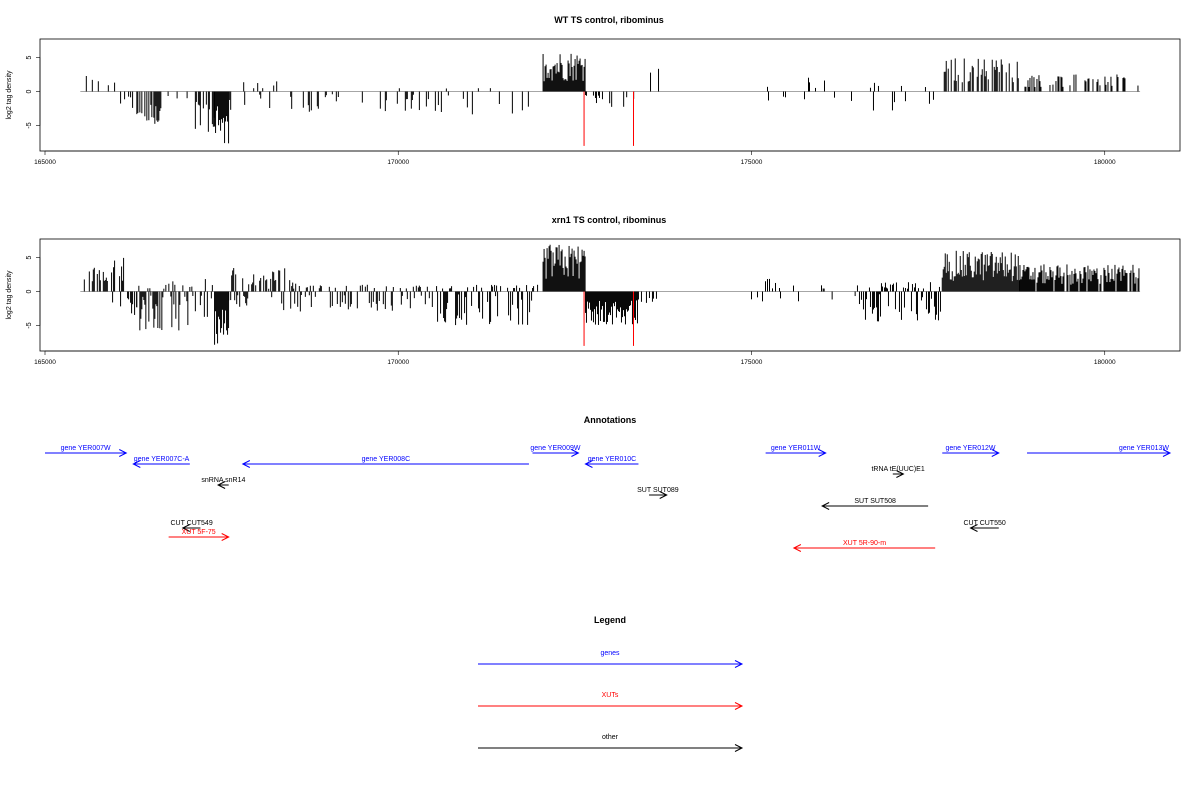 The height and width of the screenshot is (805, 1200). Describe the element at coordinates (609, 220) in the screenshot. I see `track-title: xrn1 TS control, ribominus` at that location.